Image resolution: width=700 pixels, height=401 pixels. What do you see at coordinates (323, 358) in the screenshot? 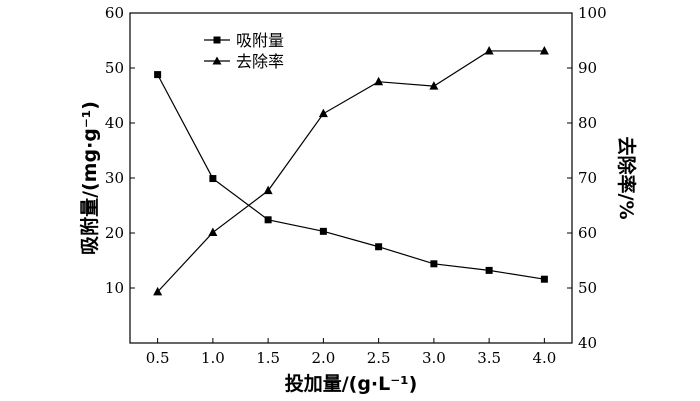
I see `x-tick-label: 2.0` at bounding box center [323, 358].